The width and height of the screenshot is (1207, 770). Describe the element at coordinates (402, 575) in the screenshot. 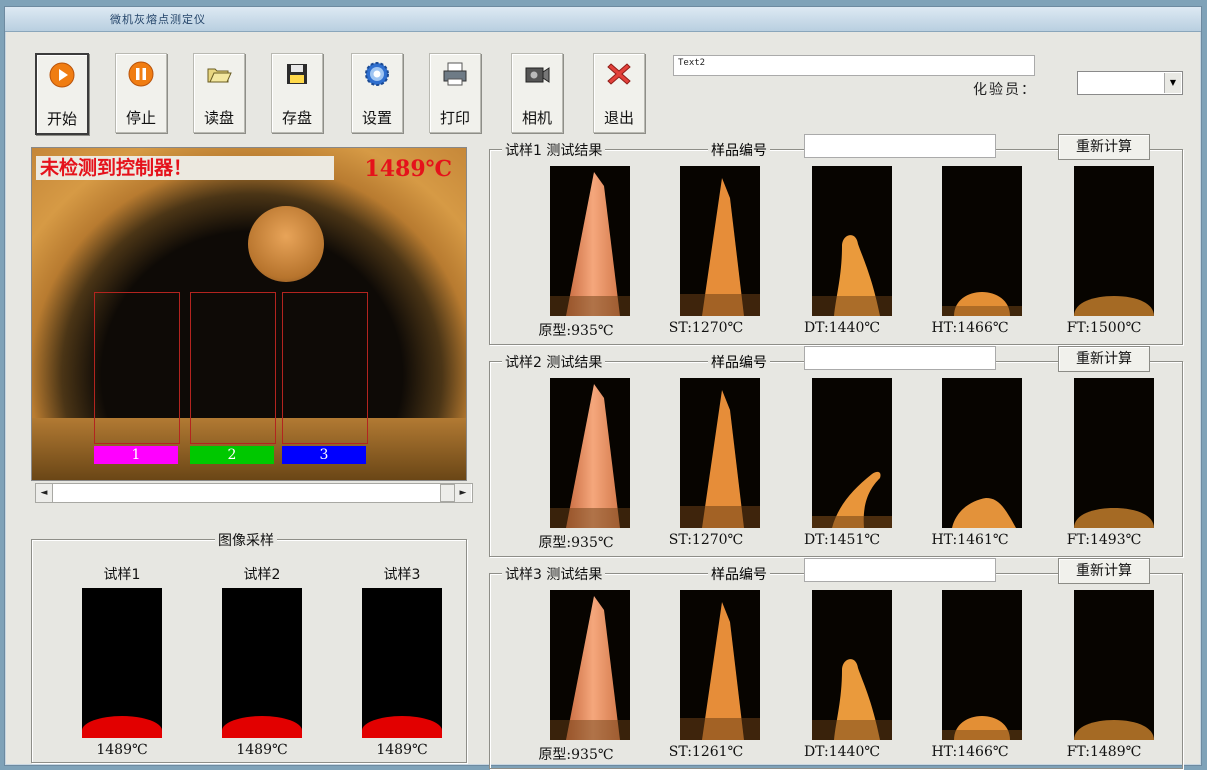

I see `sample-name: 试样3` at that location.